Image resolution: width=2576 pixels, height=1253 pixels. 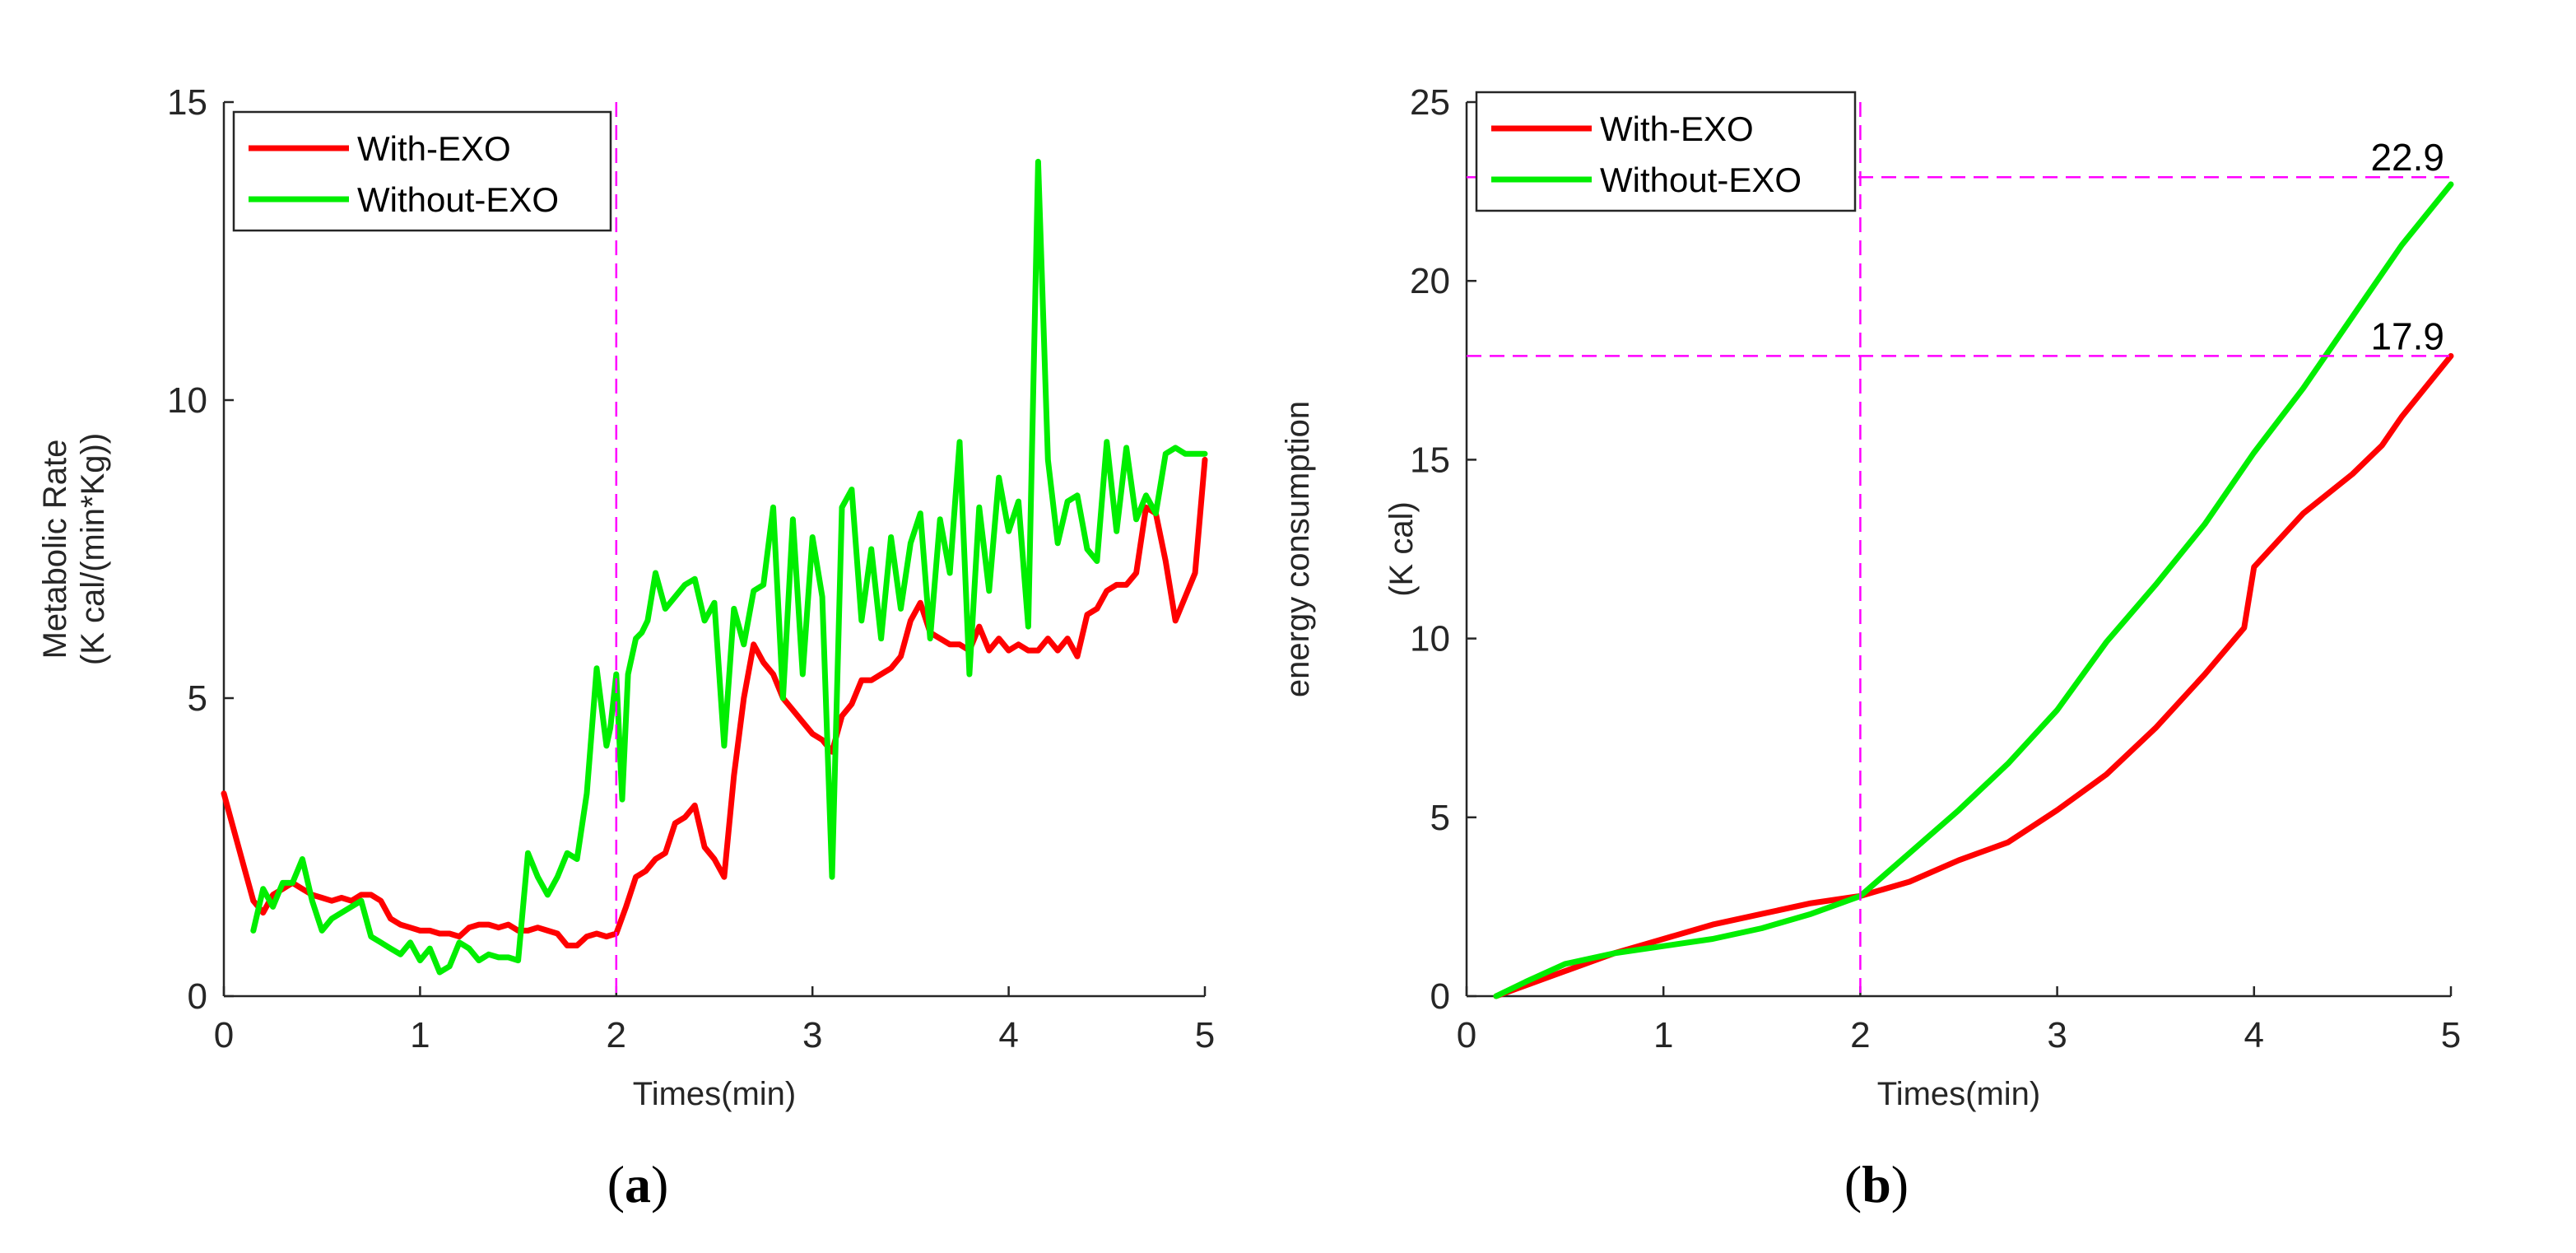 I want to click on y-tick-label: 20, so click(x=1430, y=281).